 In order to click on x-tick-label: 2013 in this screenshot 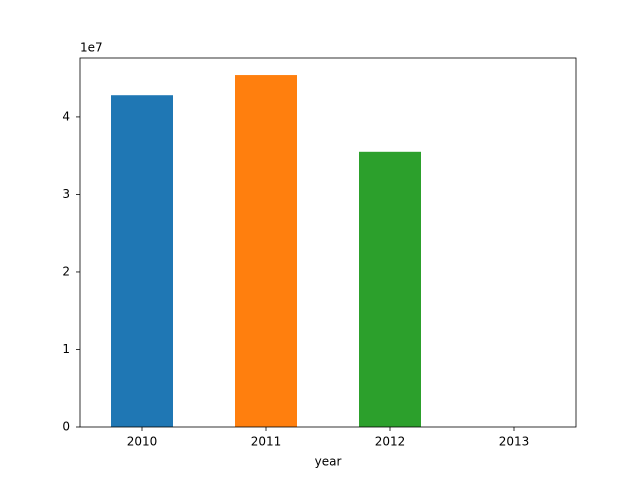, I will do `click(514, 442)`.